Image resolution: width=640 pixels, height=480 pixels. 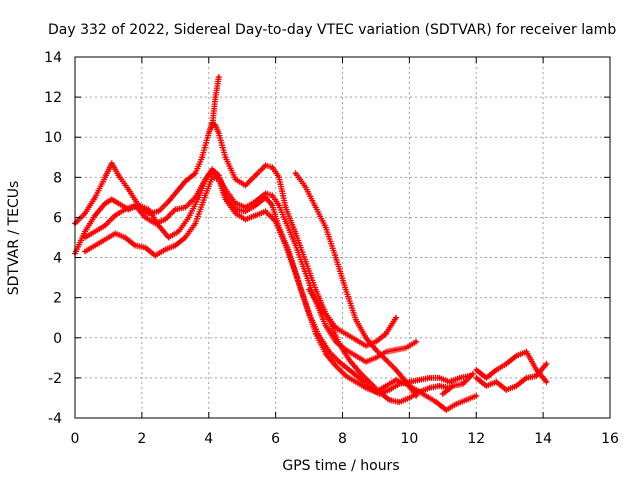 What do you see at coordinates (141, 439) in the screenshot?
I see `x-tick-label: 2` at bounding box center [141, 439].